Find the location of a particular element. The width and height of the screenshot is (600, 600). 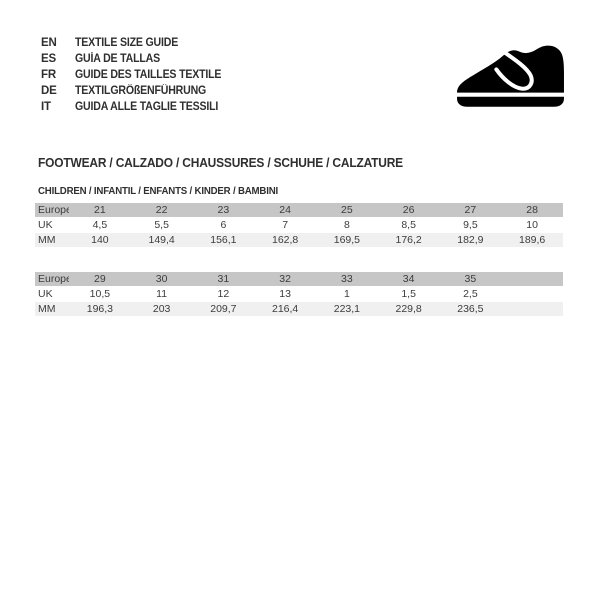

size-cell: 4,5 is located at coordinates (100, 225).